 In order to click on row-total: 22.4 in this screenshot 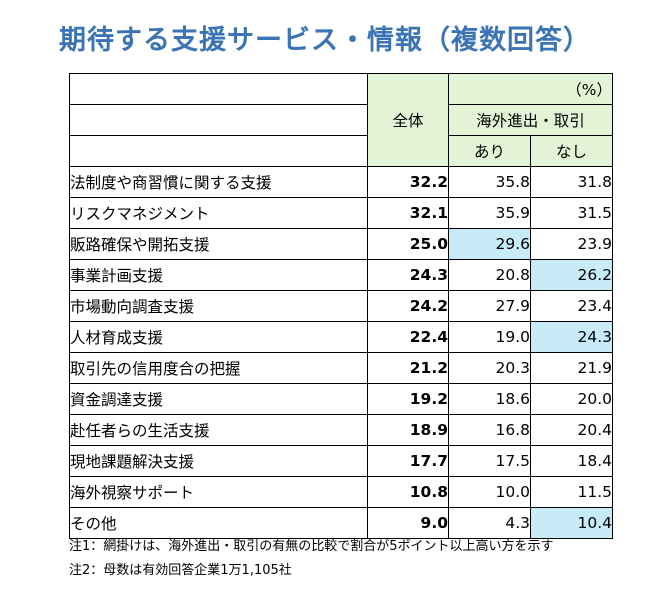, I will do `click(408, 337)`.